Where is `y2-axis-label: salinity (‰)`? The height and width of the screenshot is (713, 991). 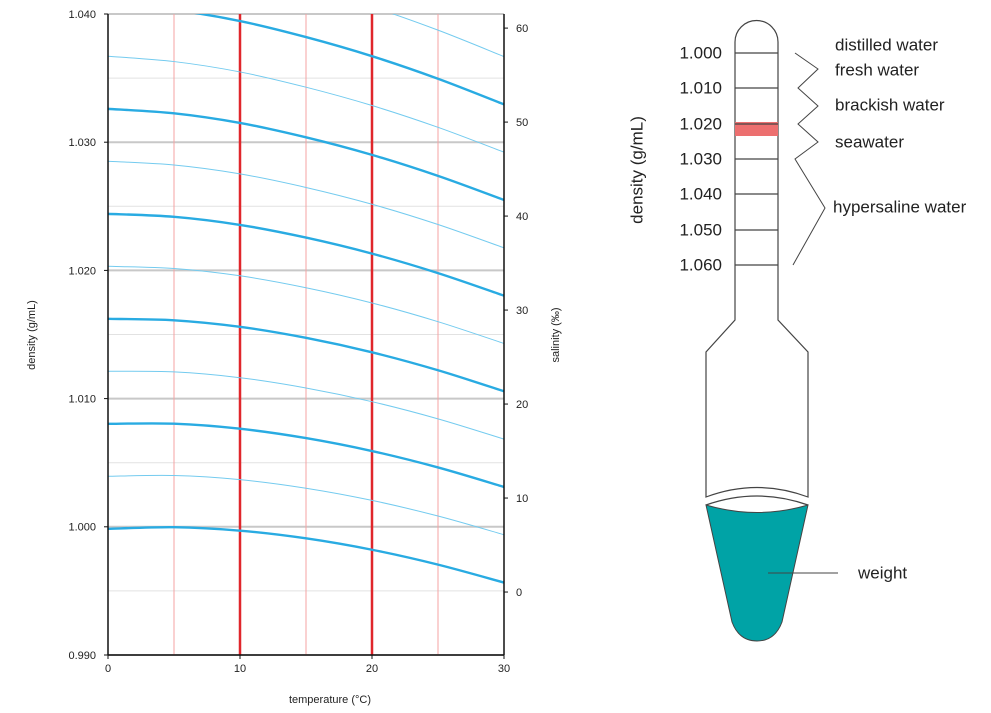
y2-axis-label: salinity (‰) is located at coordinates (556, 334).